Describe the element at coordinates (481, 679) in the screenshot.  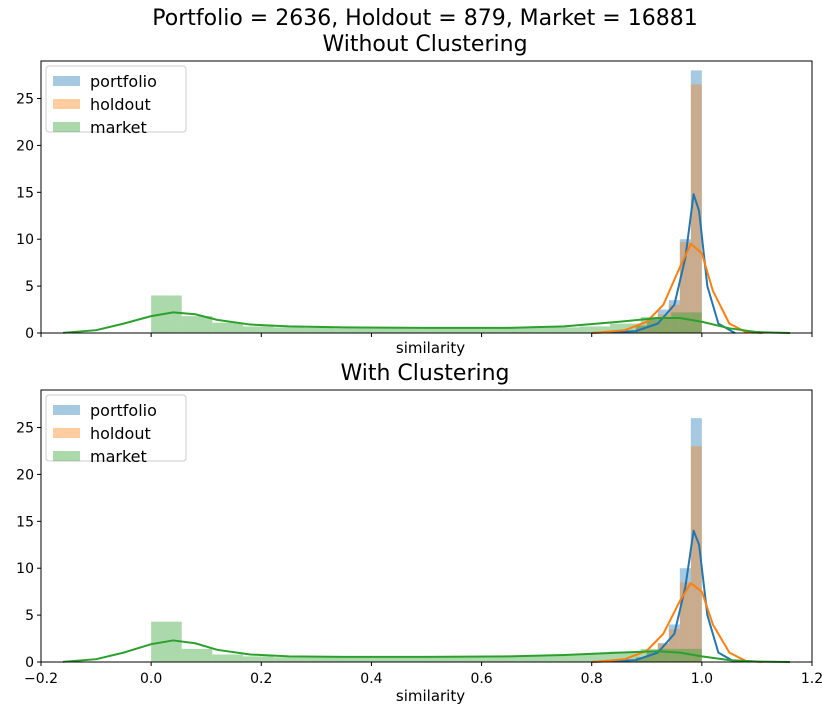
I see `x-tick-label: 0.6` at that location.